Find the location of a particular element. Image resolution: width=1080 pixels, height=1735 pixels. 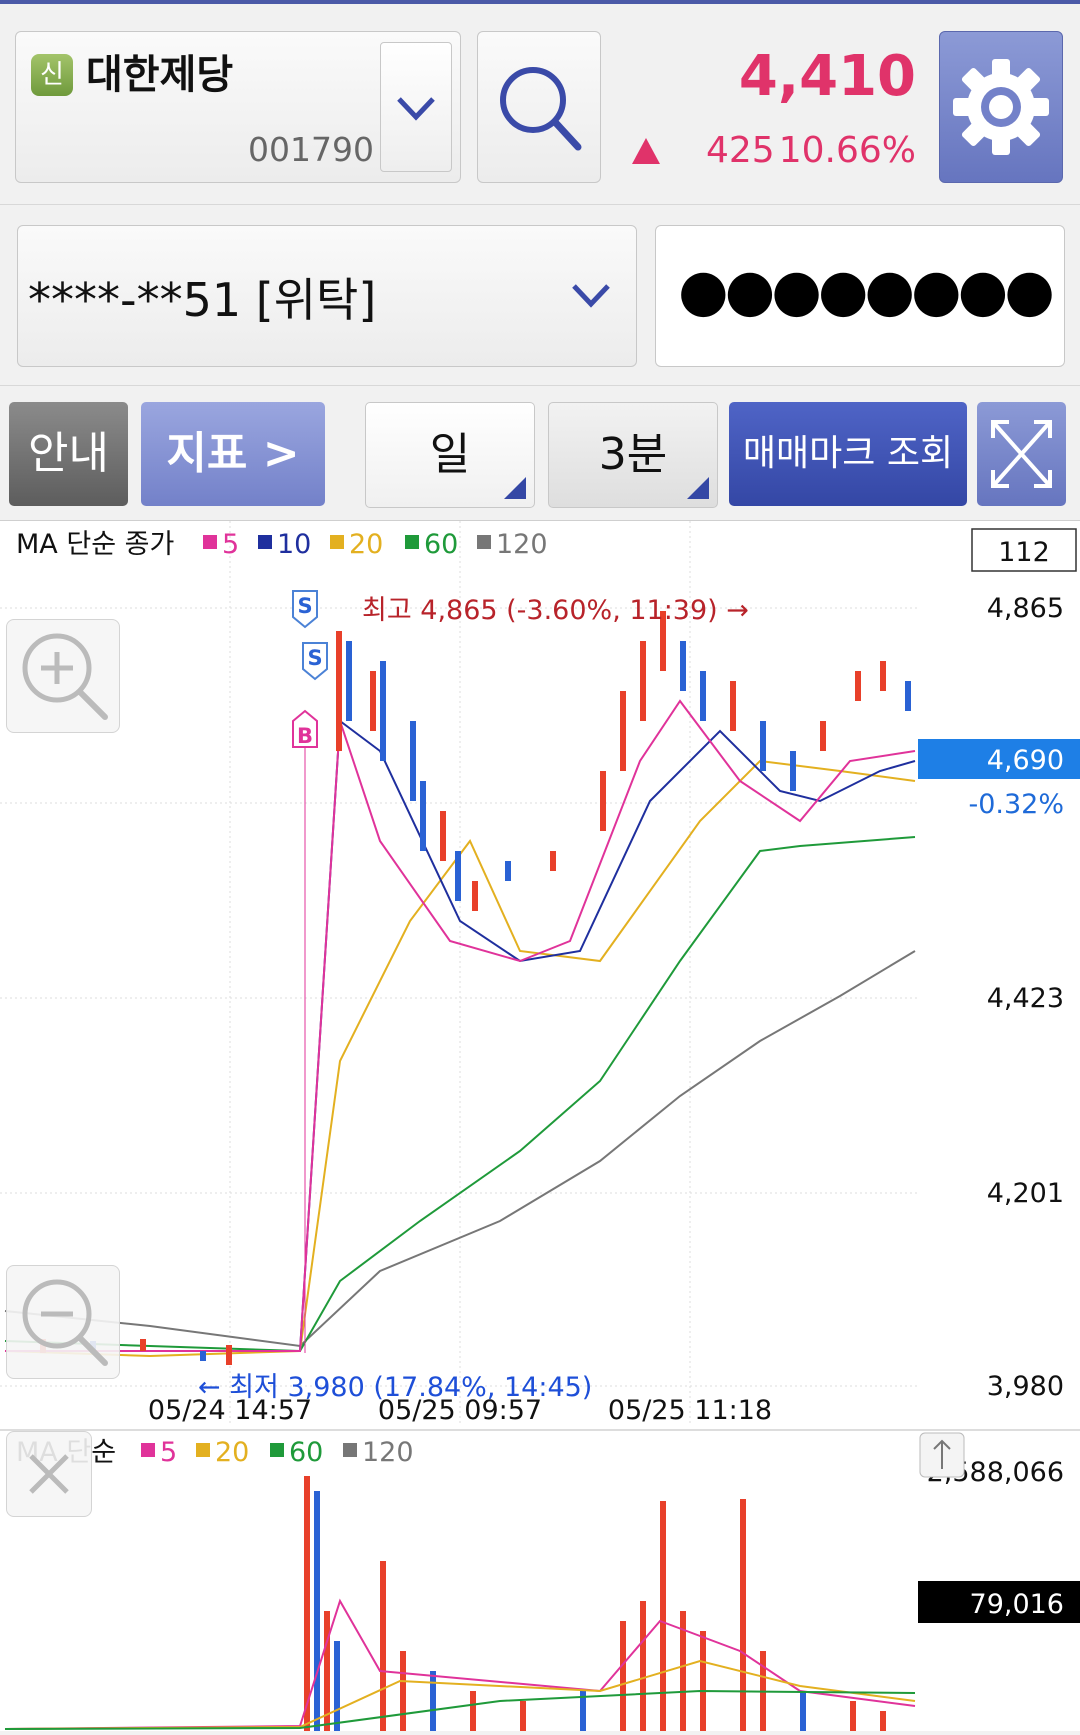

expand-icon is located at coordinates (1021, 454).